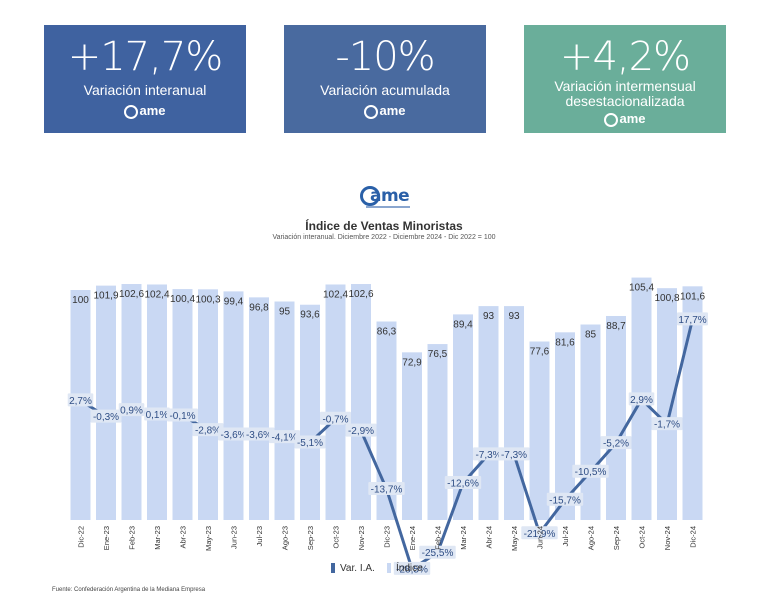  Describe the element at coordinates (591, 538) in the screenshot. I see `x-tick-label: Ago-24` at that location.